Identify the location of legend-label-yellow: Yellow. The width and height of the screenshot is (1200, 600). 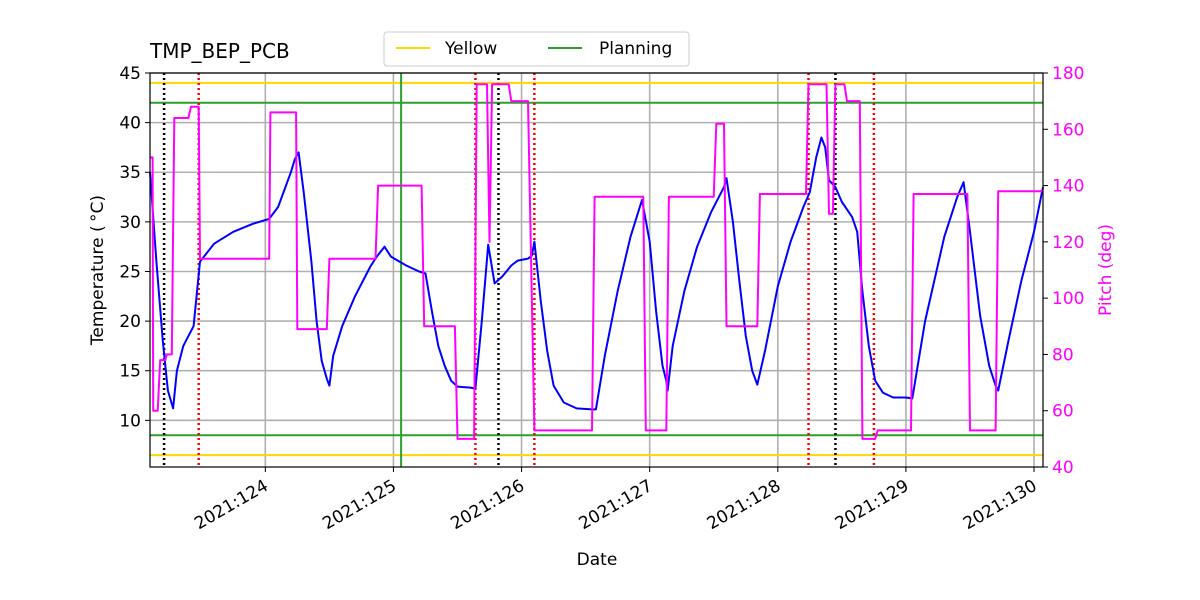
(470, 49).